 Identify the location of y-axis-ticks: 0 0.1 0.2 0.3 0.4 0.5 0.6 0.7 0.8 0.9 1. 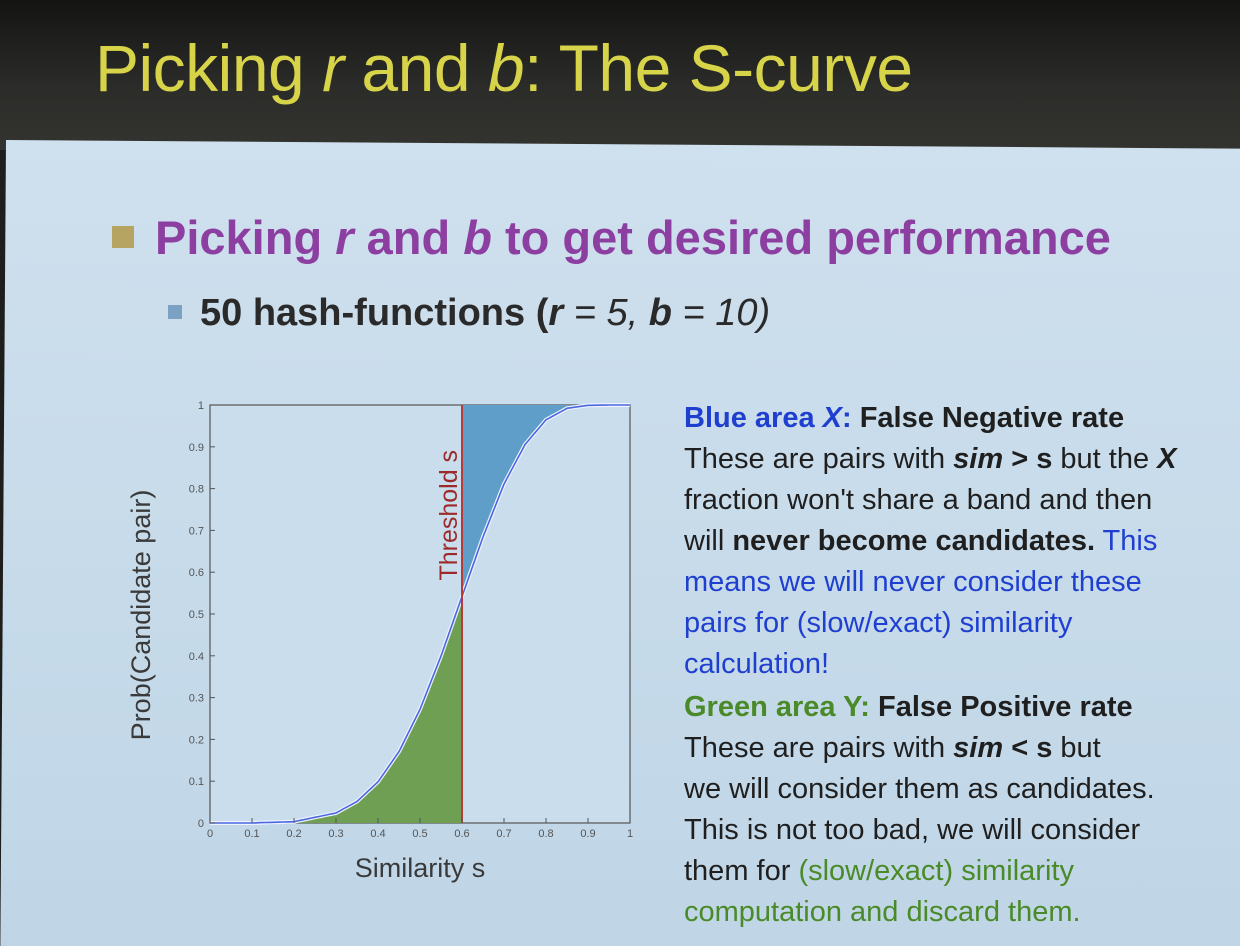
(202, 615).